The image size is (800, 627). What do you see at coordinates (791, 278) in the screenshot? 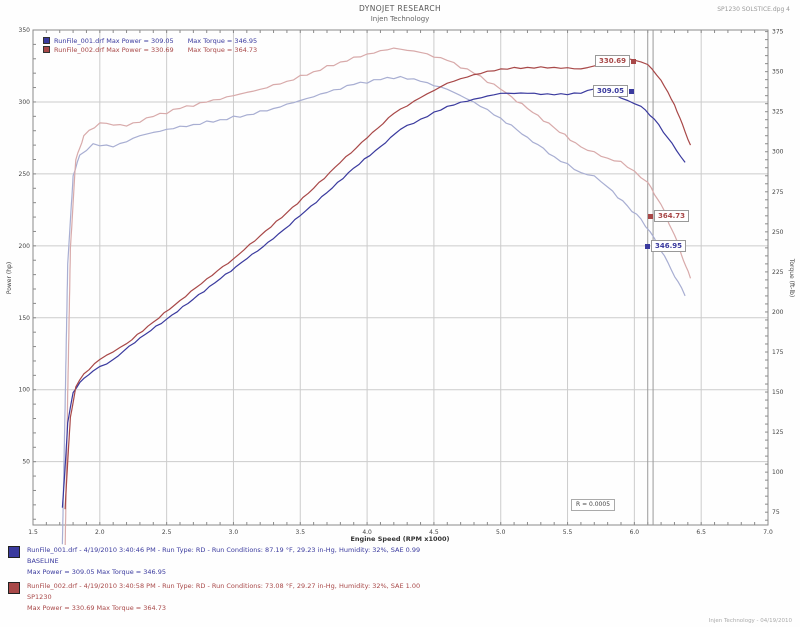
I see `svg-text: Torque (ft-lb)` at bounding box center [791, 278].